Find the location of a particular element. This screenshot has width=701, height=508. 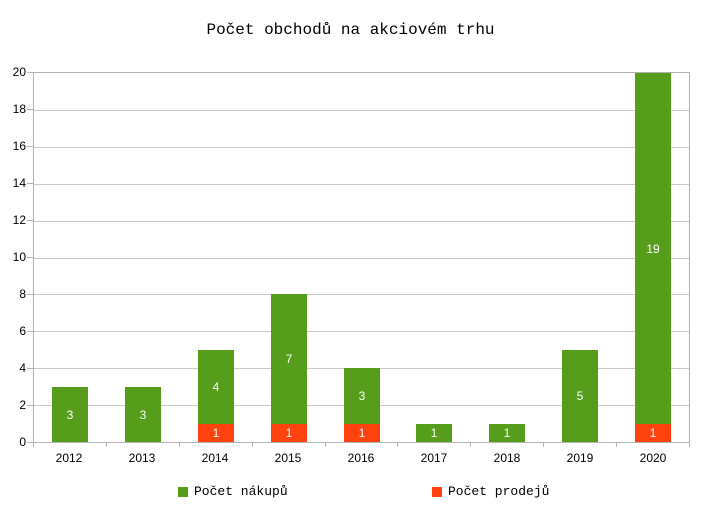

x-axis-category-label: 2018 is located at coordinates (507, 458).